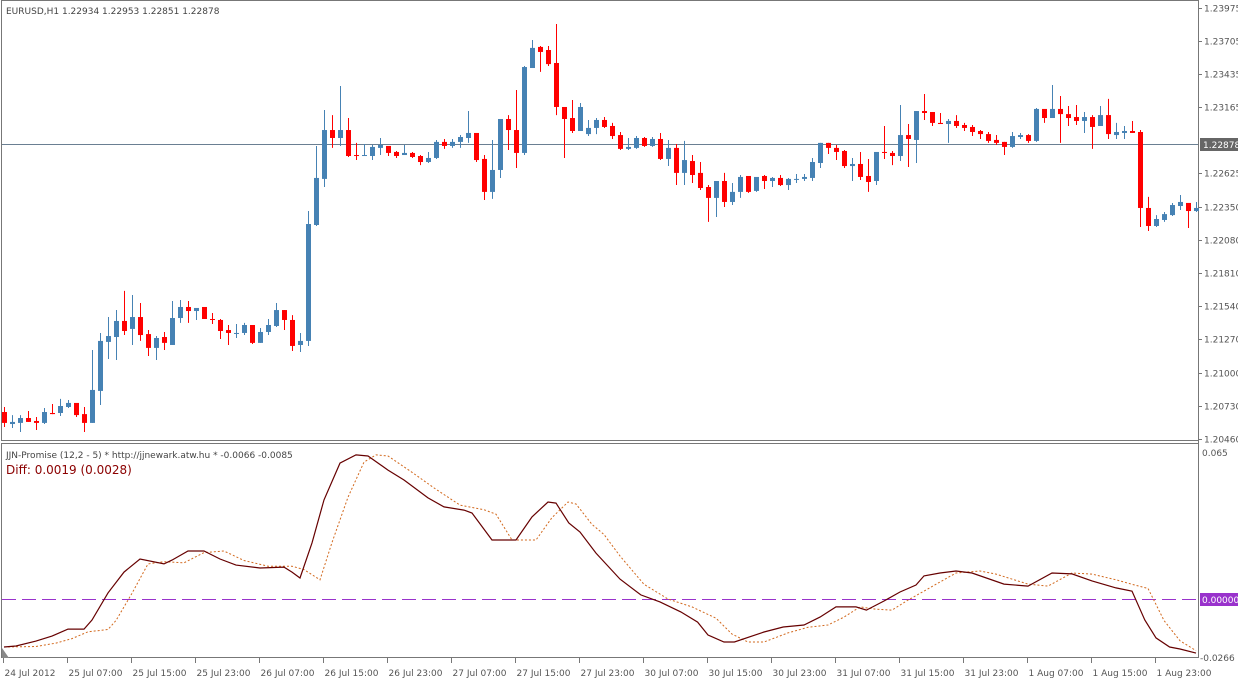  Describe the element at coordinates (1221, 109) in the screenshot. I see `price-tick-label: 1.23165` at that location.